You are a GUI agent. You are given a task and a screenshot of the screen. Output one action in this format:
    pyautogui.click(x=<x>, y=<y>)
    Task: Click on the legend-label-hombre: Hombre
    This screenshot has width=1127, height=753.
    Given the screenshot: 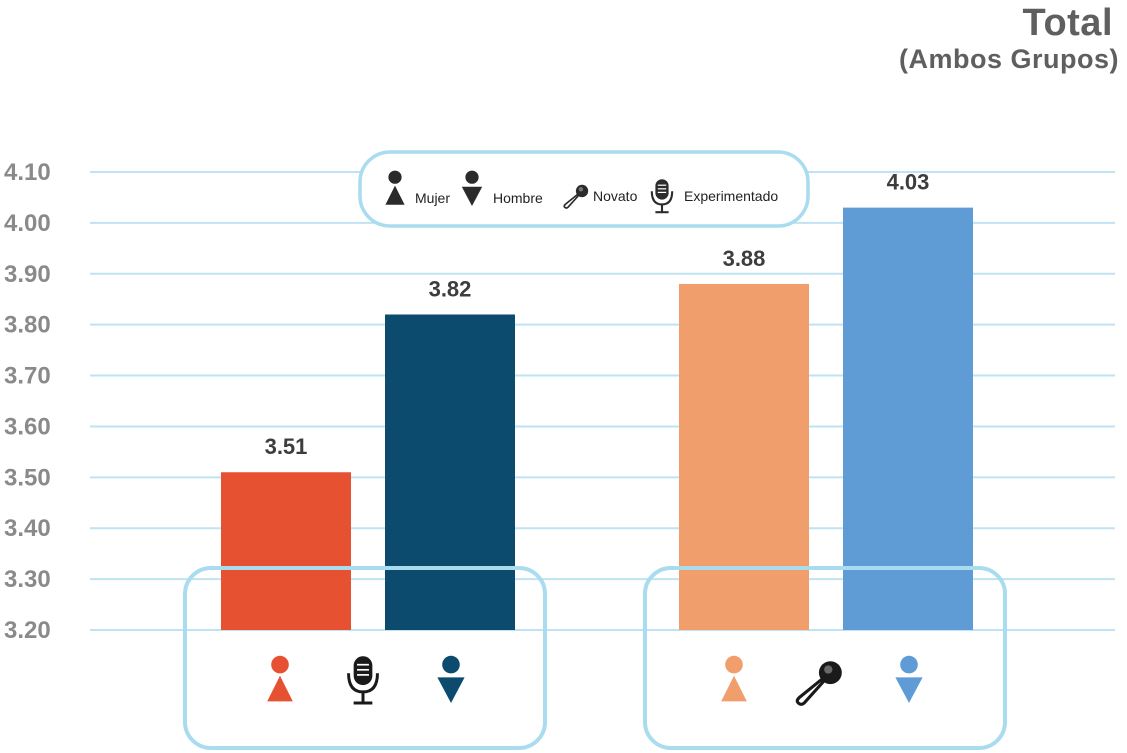 What is the action you would take?
    pyautogui.click(x=518, y=198)
    